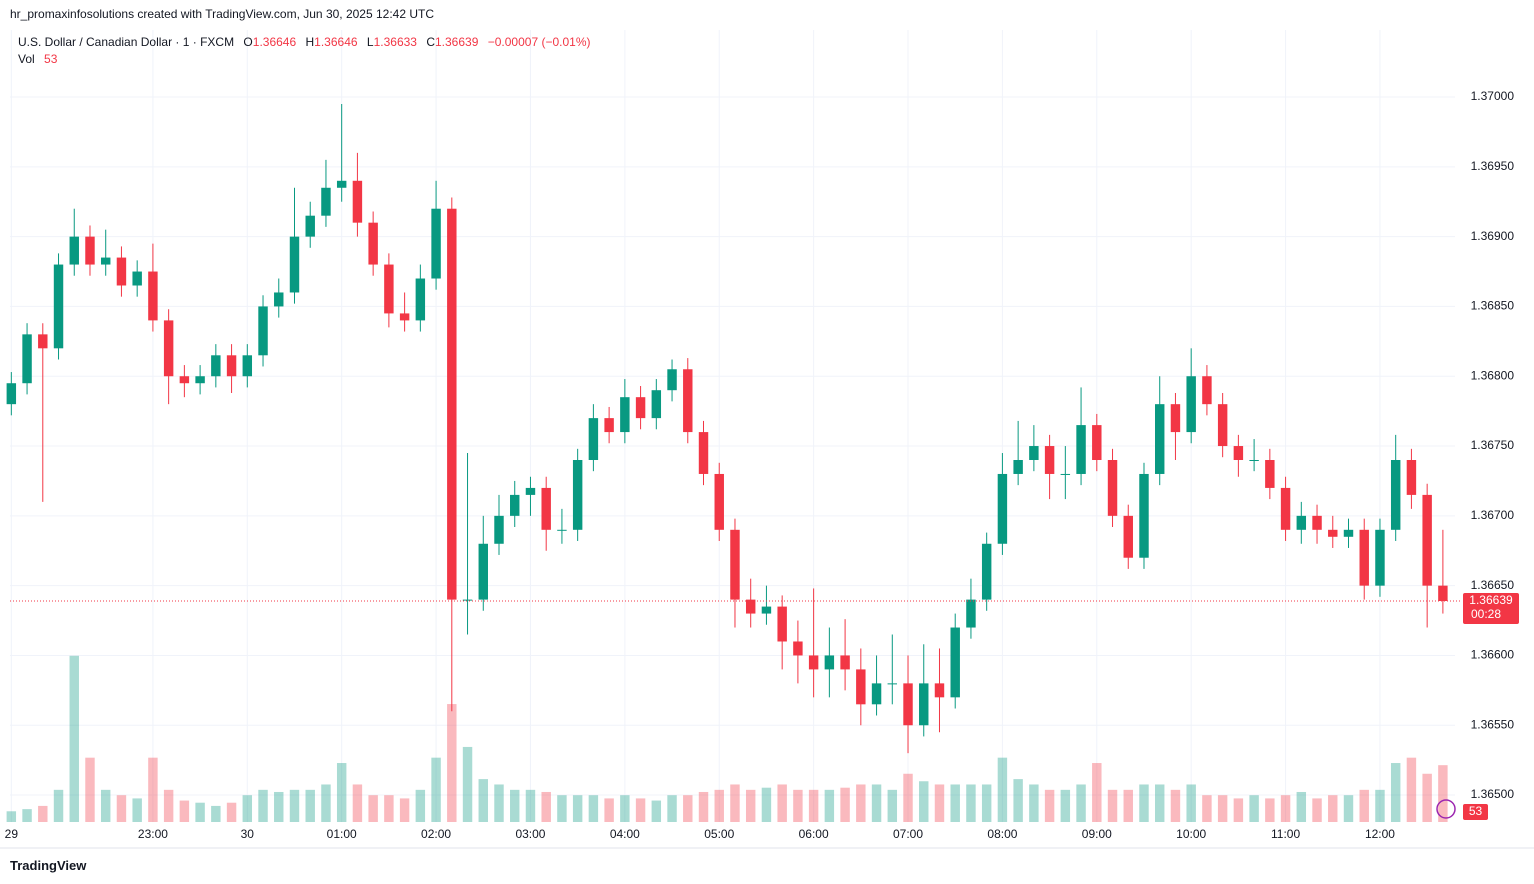 The height and width of the screenshot is (884, 1534). Describe the element at coordinates (1191, 834) in the screenshot. I see `x-tick-label: 10:00` at that location.